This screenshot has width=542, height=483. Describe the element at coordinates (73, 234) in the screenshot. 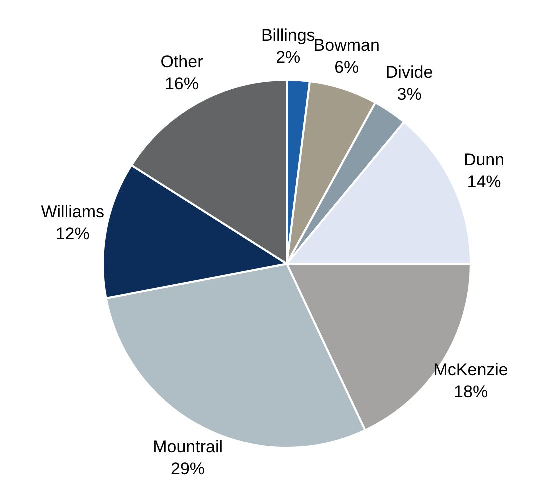

I see `data-label: 12%` at that location.